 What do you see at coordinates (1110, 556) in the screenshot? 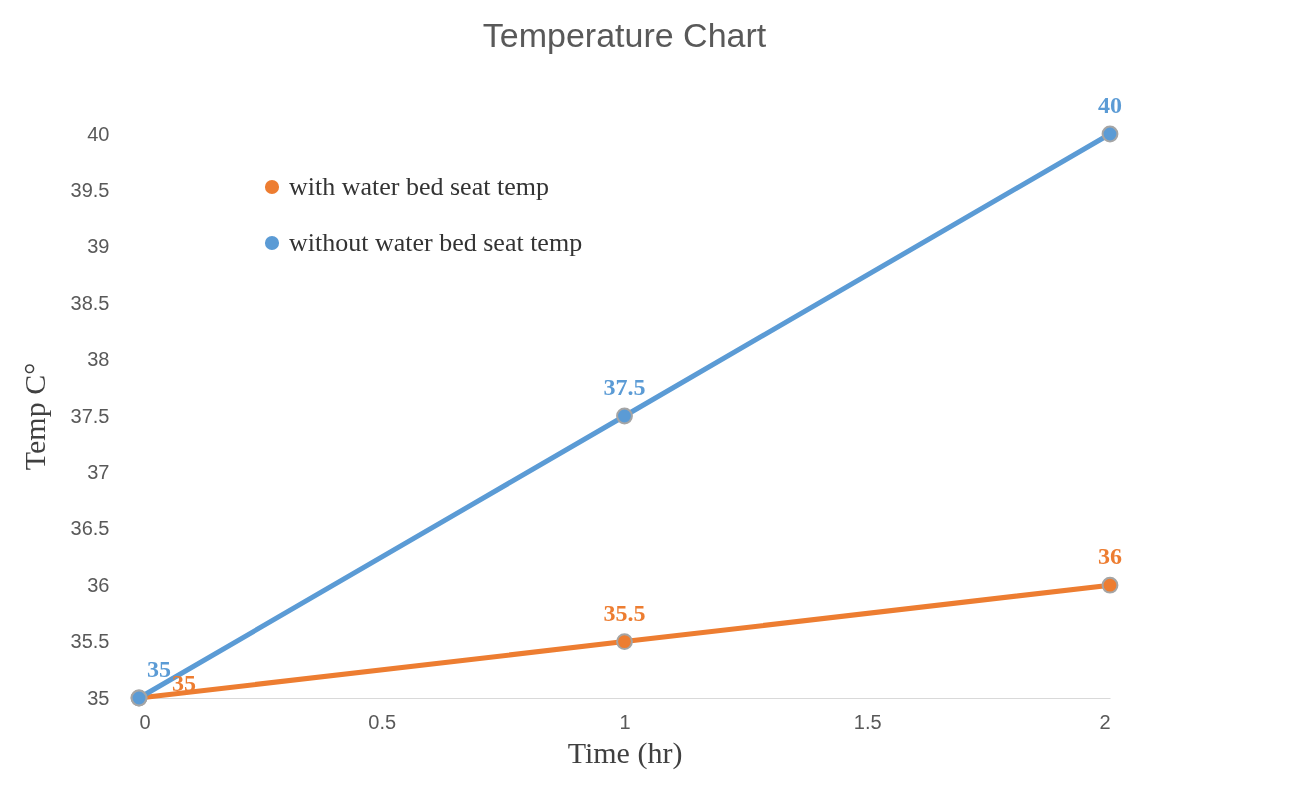
I see `data-label: 36` at bounding box center [1110, 556].